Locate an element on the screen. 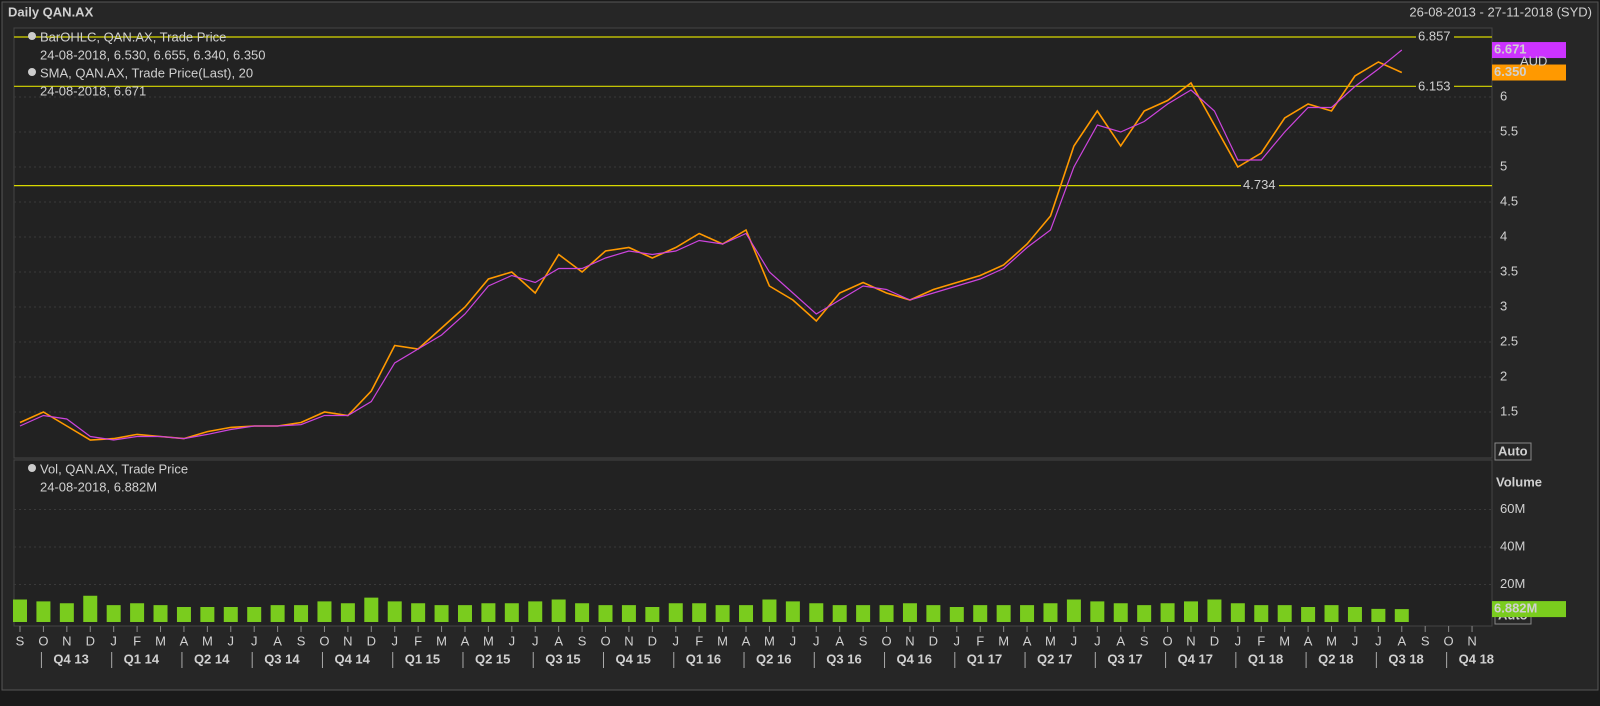  scale-button-frame is located at coordinates (1513, 451).